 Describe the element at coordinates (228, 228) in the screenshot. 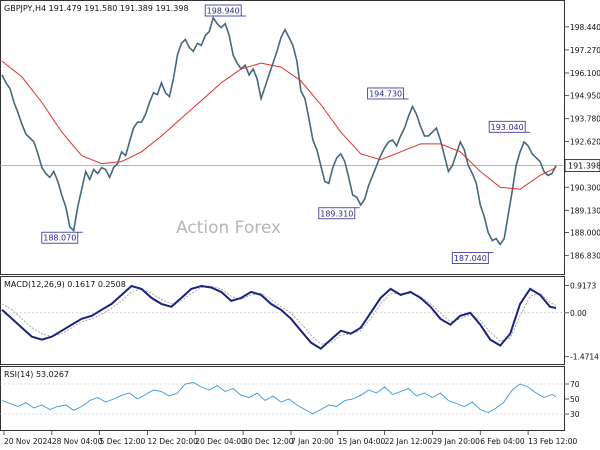

I see `watermark: Action Forex` at that location.